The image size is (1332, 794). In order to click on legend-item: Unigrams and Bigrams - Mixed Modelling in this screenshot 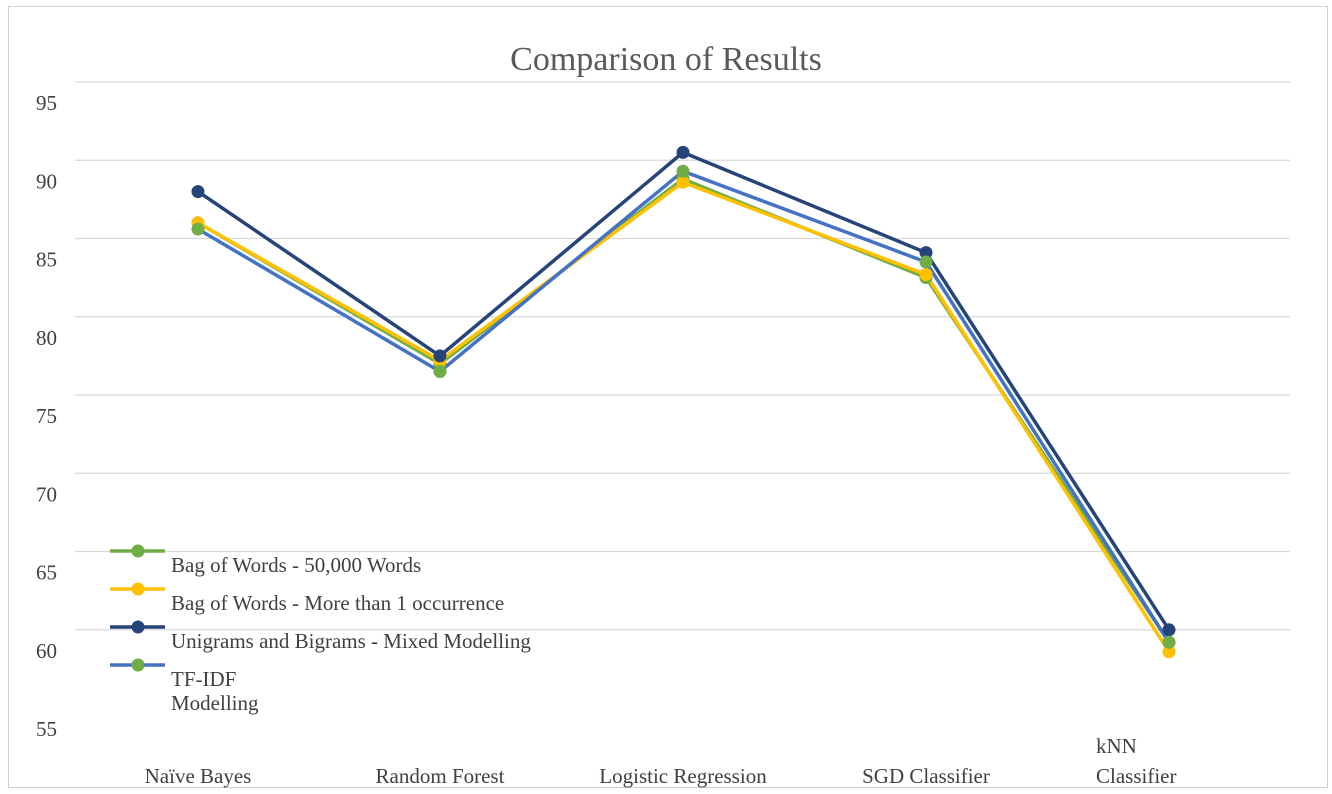, I will do `click(320, 636)`.